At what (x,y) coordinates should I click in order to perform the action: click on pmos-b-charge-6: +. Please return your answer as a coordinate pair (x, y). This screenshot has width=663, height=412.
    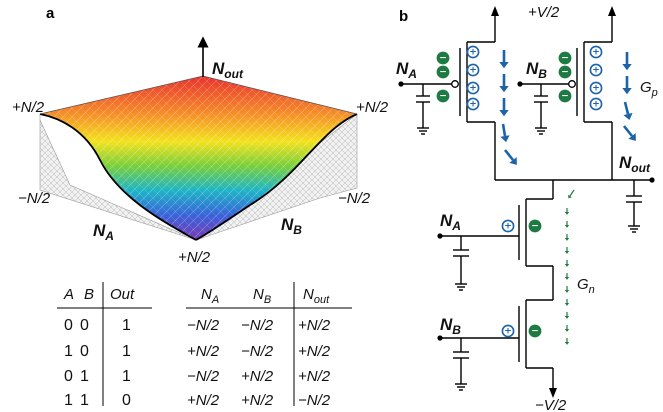
    Looking at the image, I should click on (596, 104).